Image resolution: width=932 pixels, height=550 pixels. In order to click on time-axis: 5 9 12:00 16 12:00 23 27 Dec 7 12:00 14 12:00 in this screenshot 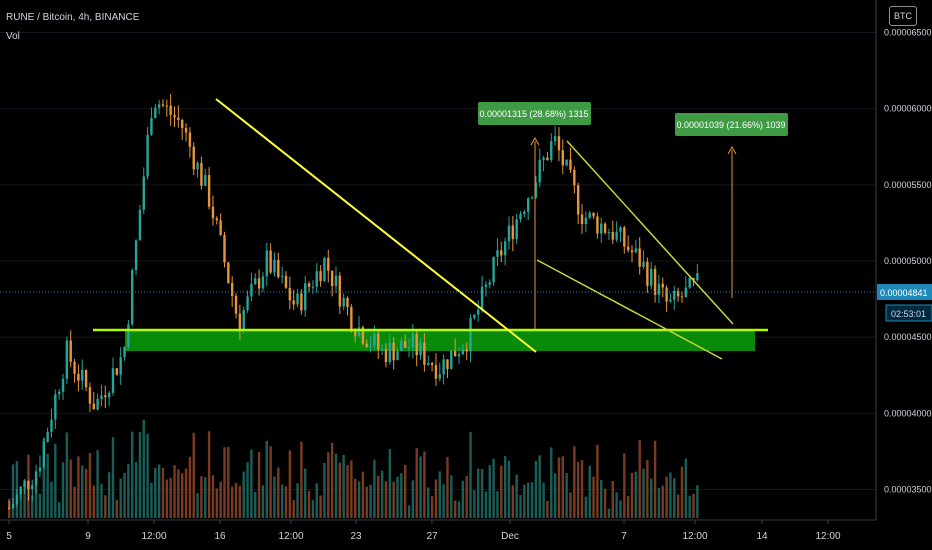, I will do `click(423, 531)`.